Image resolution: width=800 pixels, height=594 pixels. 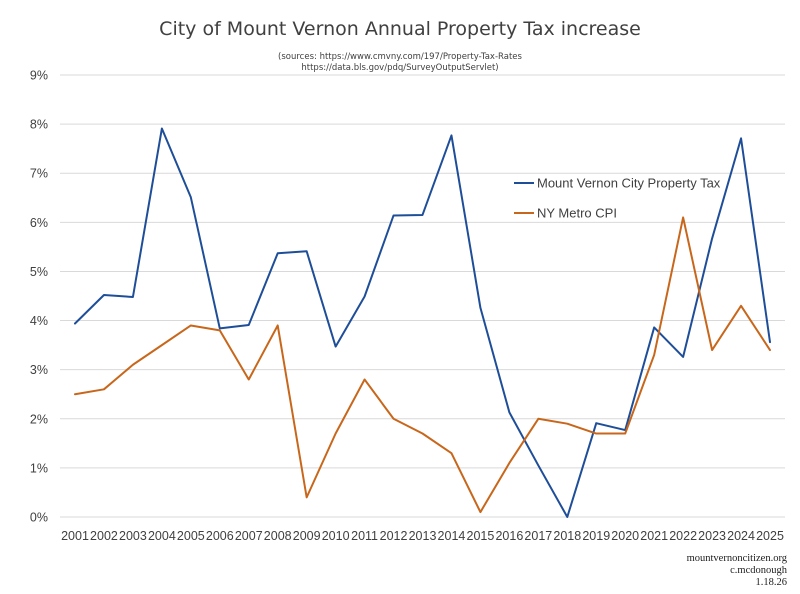 I want to click on credit-site: mountvernoncitizen.org, so click(x=737, y=558).